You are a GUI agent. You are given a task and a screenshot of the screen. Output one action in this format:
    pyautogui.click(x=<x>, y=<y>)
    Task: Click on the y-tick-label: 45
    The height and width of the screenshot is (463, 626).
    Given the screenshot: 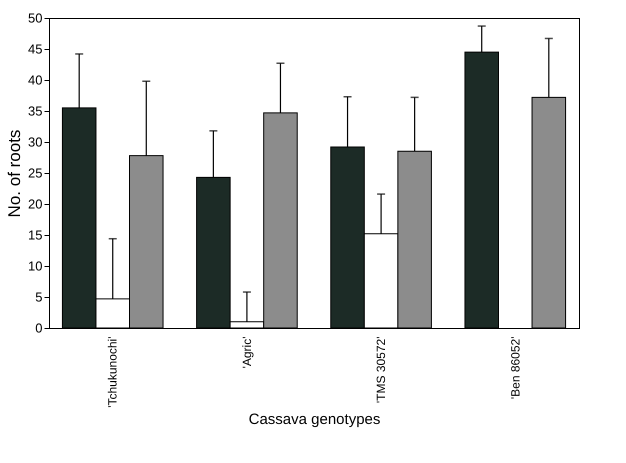 What is the action you would take?
    pyautogui.click(x=35, y=49)
    